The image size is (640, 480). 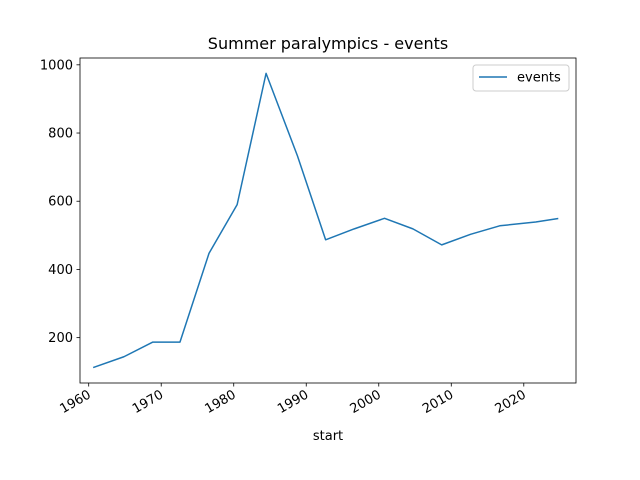 I want to click on legend-box, so click(x=521, y=78).